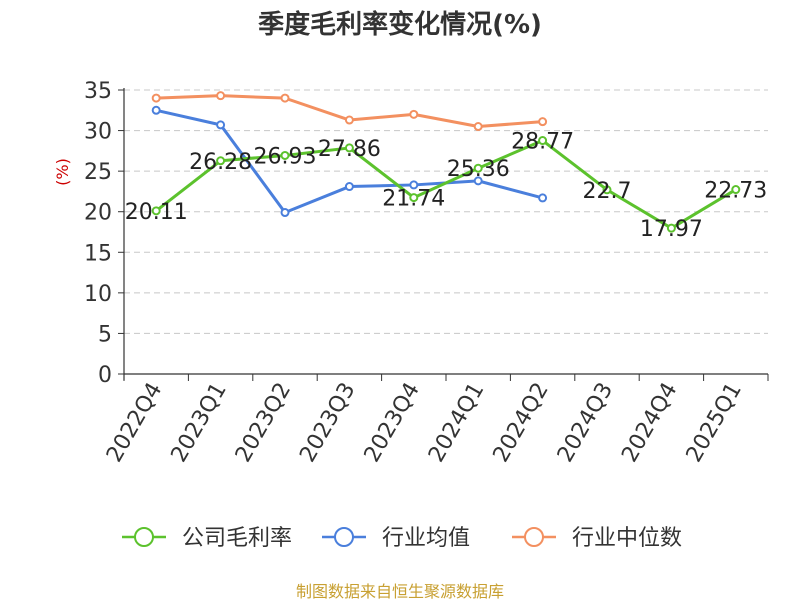 The height and width of the screenshot is (602, 800). What do you see at coordinates (98, 213) in the screenshot?
I see `y-tick-label: 20` at bounding box center [98, 213].